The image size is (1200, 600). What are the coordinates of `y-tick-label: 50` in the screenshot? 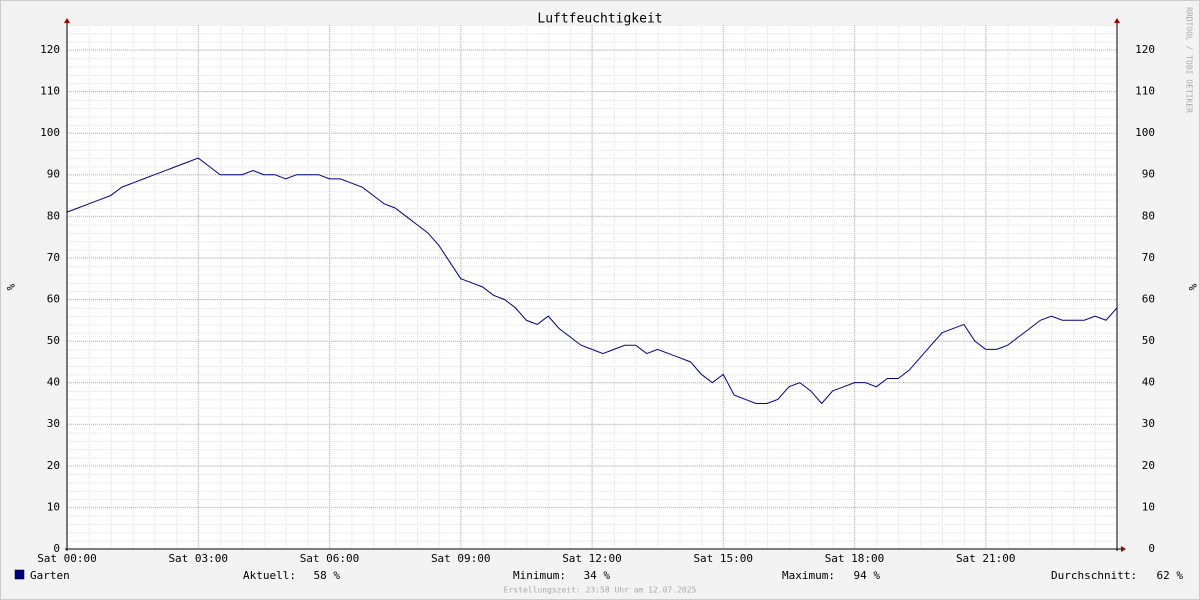 It's located at (53, 340).